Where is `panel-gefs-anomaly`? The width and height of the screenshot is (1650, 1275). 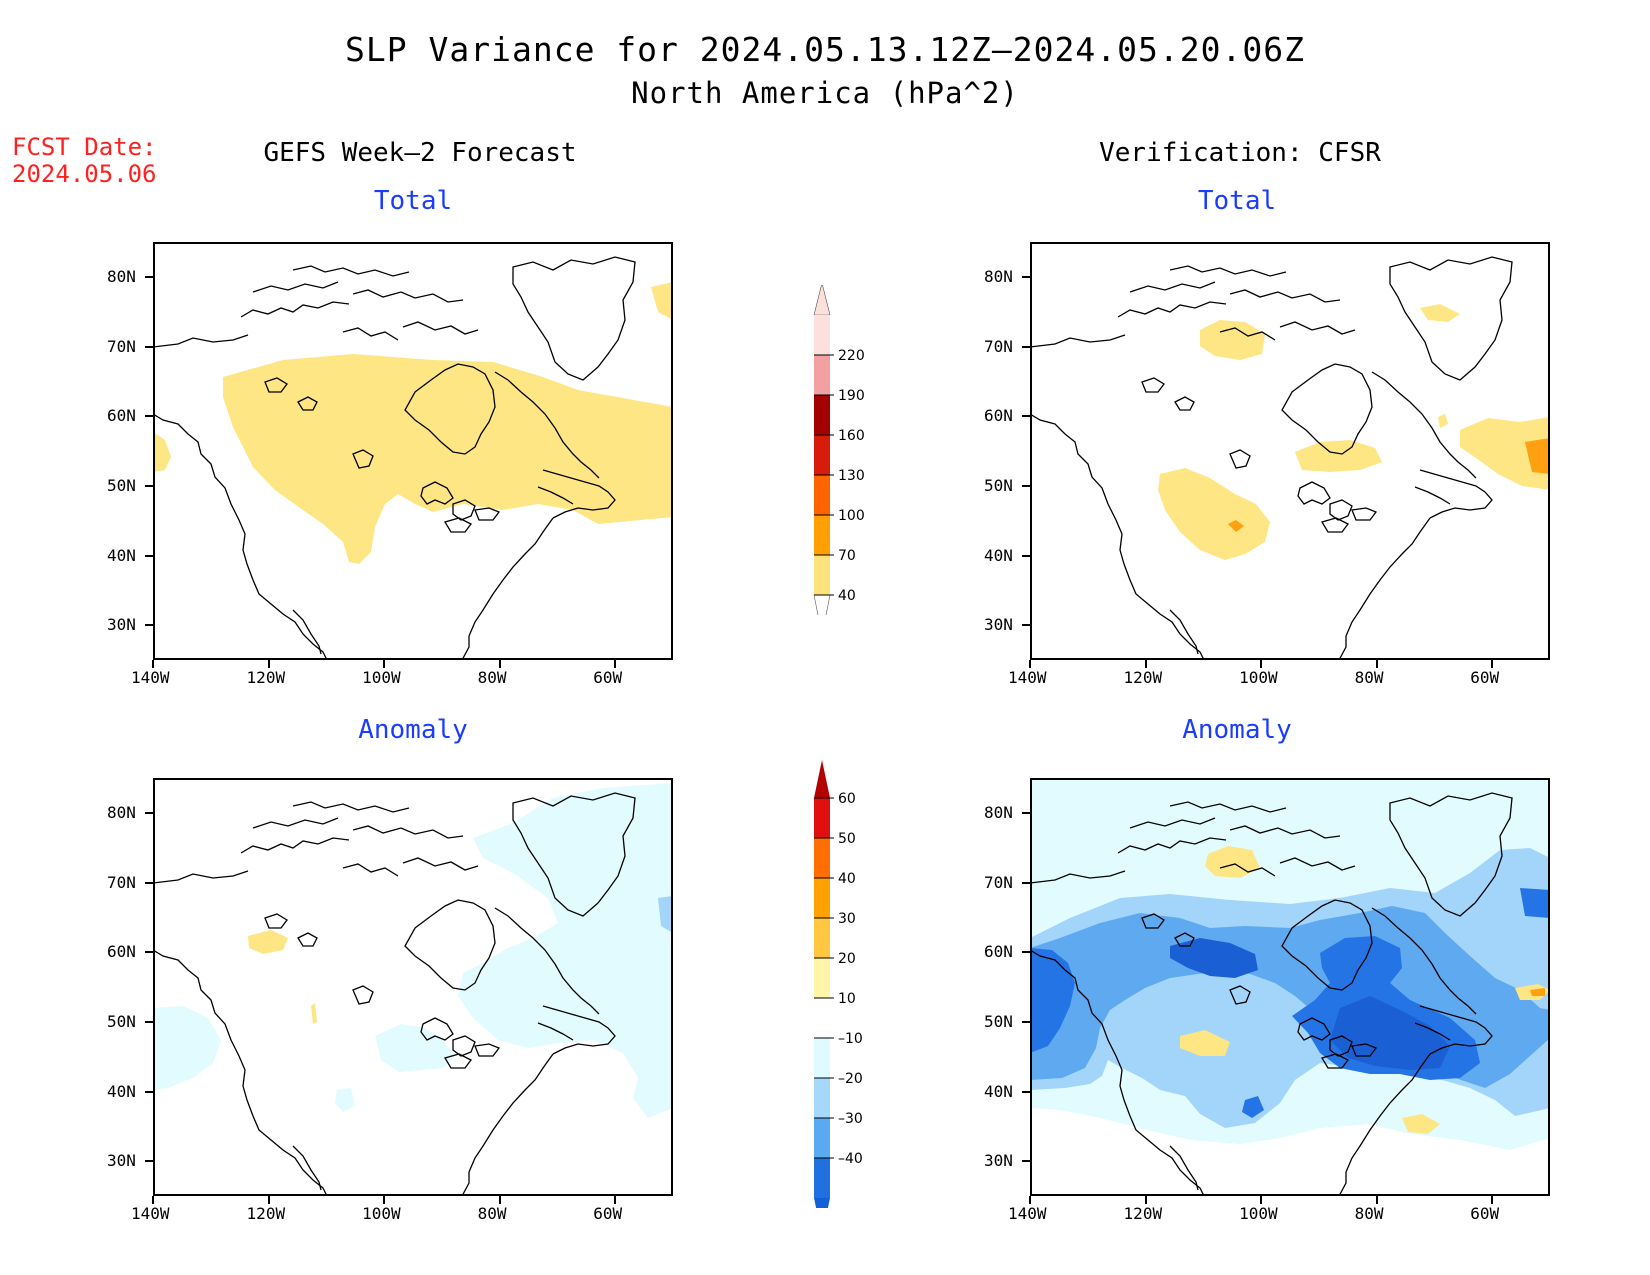
panel-gefs-anomaly is located at coordinates (412, 1003).